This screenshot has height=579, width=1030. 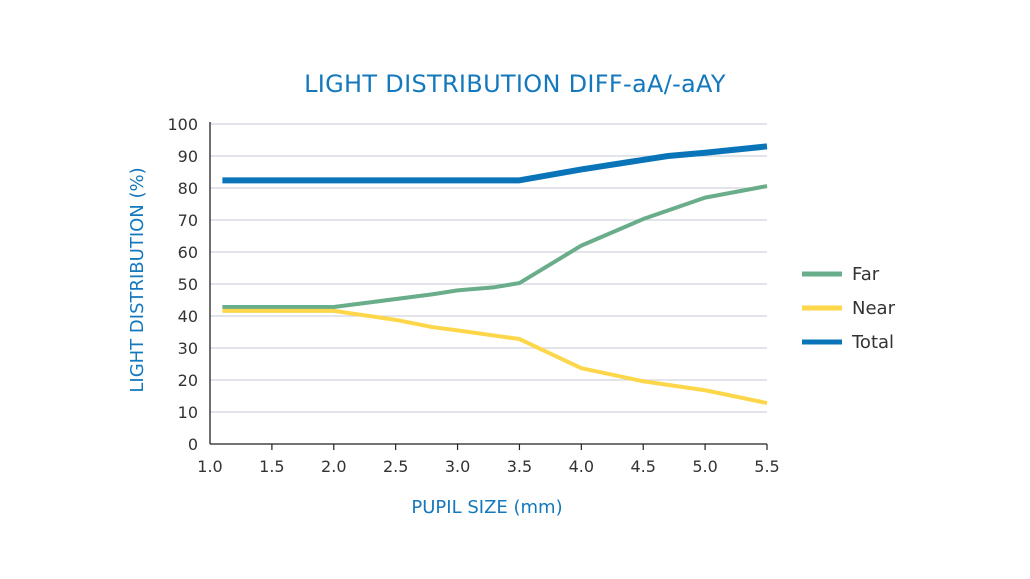 I want to click on x-tick-label: 3.0, so click(x=457, y=466).